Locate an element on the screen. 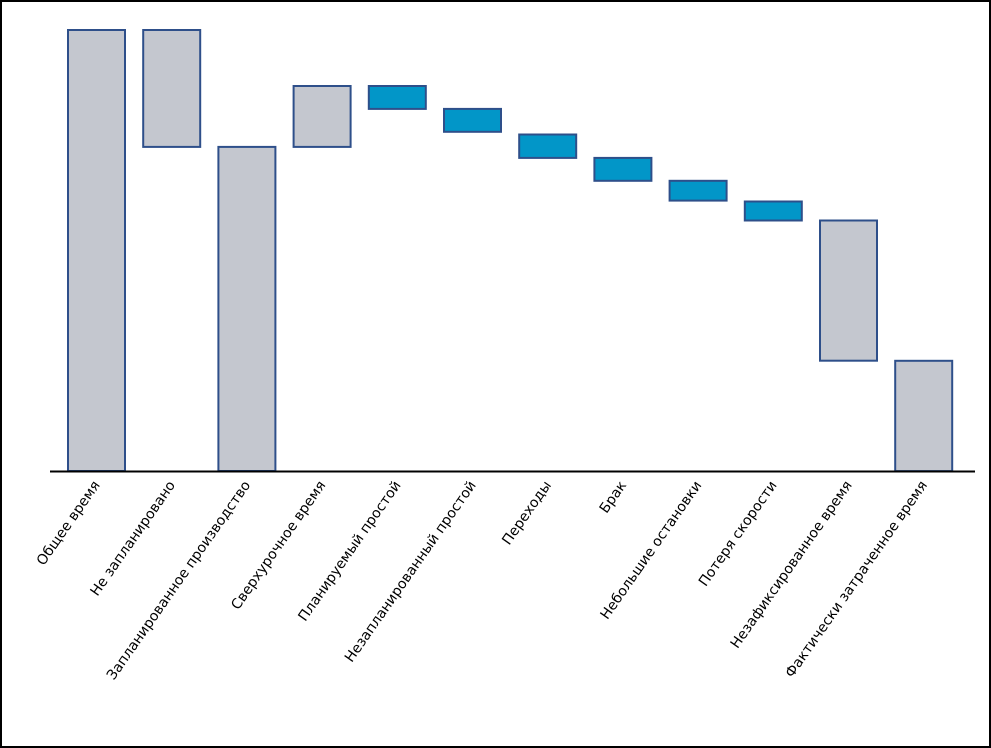 The image size is (991, 748). category-label-10: Потеря скорости is located at coordinates (738, 533).